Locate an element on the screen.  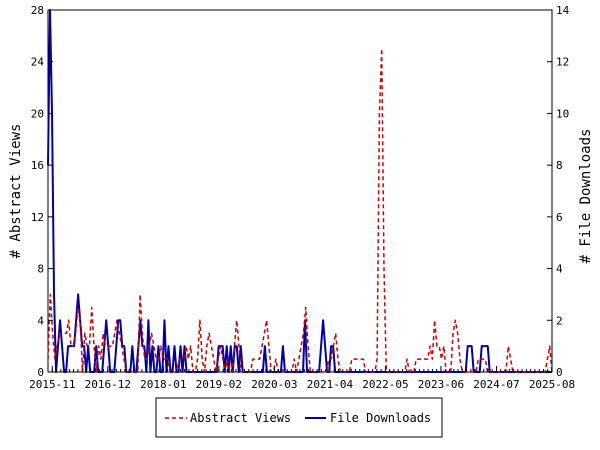
y-right-tick-label: 10 is located at coordinates (562, 113).